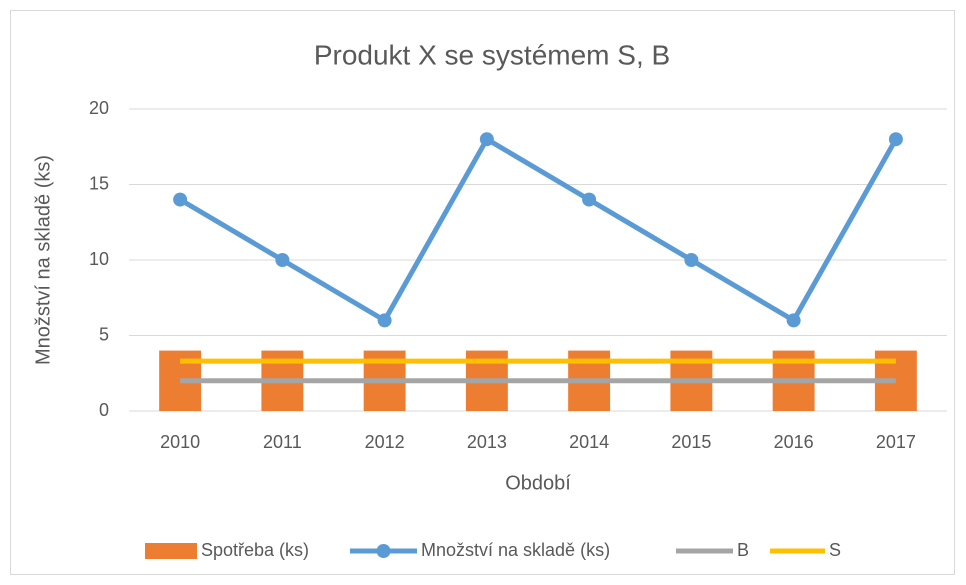 The image size is (966, 585). I want to click on x-tick-label: 2014, so click(589, 442).